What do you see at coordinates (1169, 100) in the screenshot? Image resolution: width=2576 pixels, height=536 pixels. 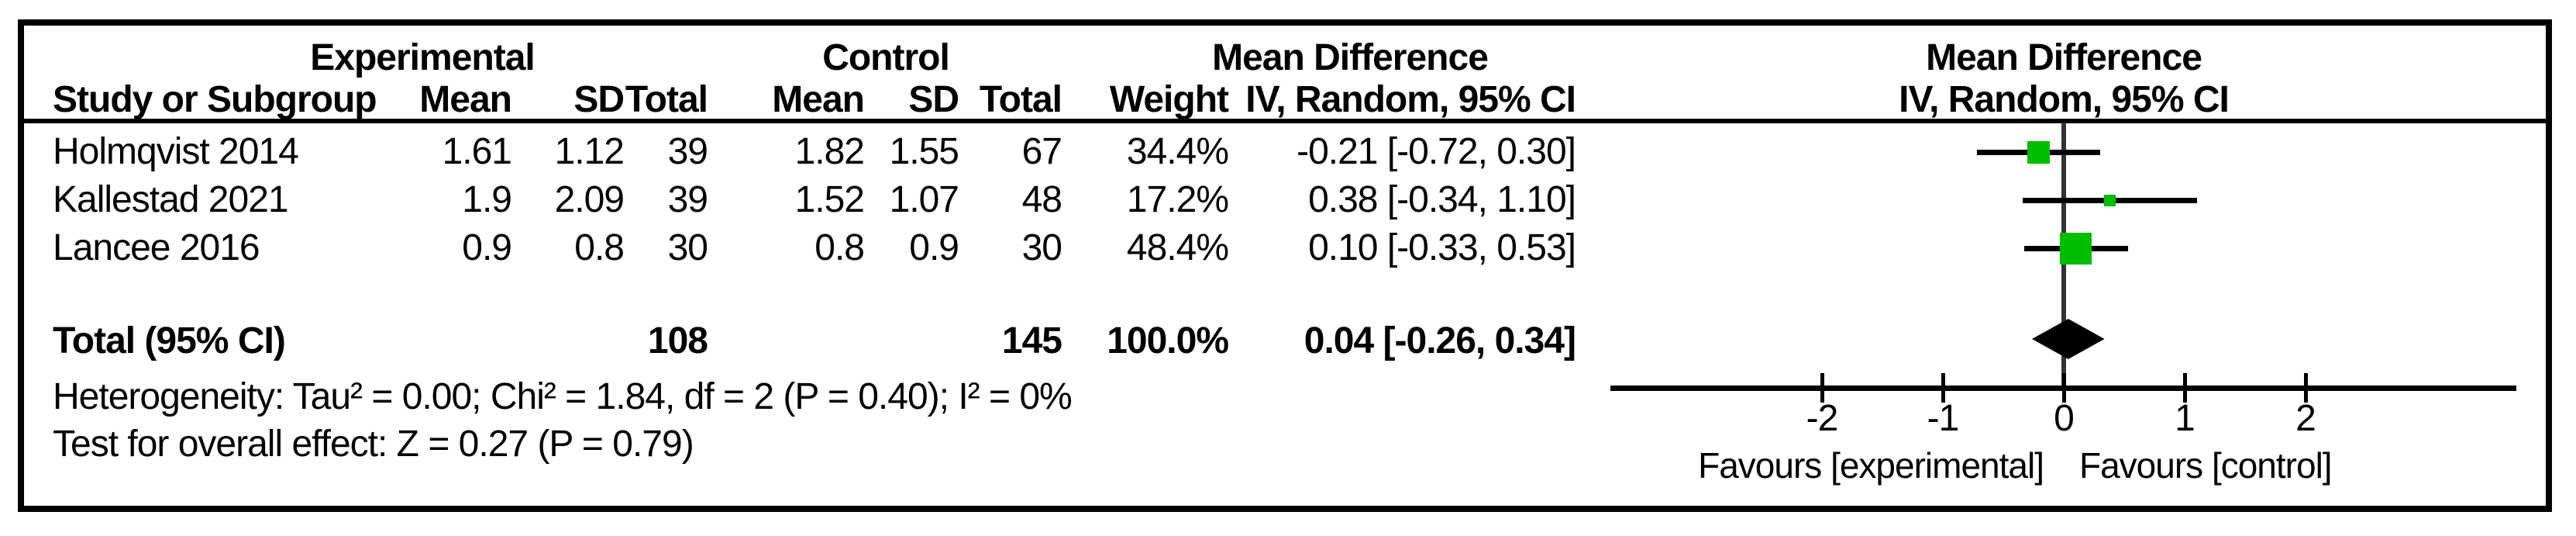 I see `col-header-weight: Weight` at bounding box center [1169, 100].